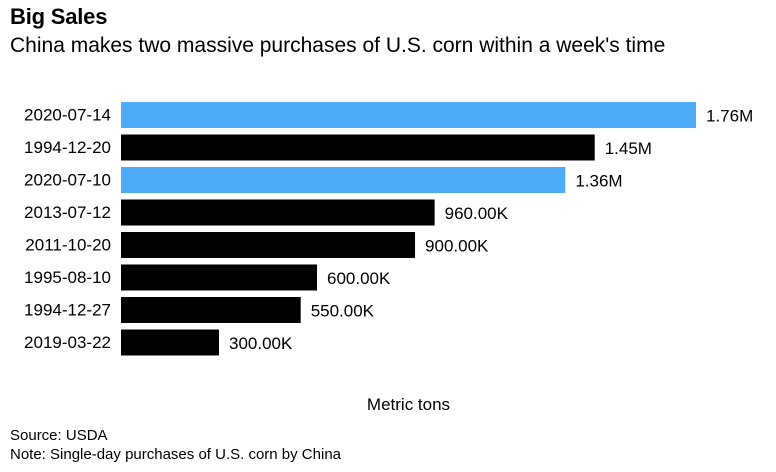 This screenshot has height=472, width=776. I want to click on category-label: 1994-12-20, so click(67, 147).